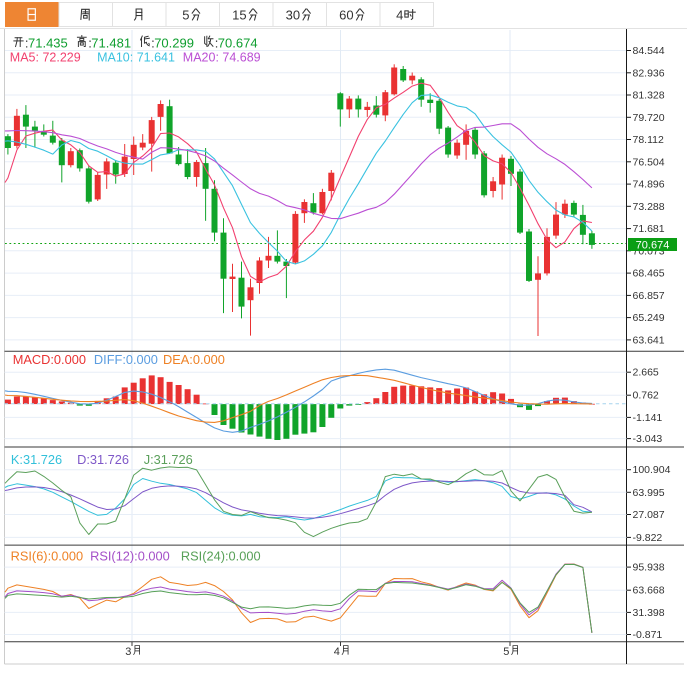 The width and height of the screenshot is (687, 680). I want to click on svg-text: 66.857, so click(649, 296).